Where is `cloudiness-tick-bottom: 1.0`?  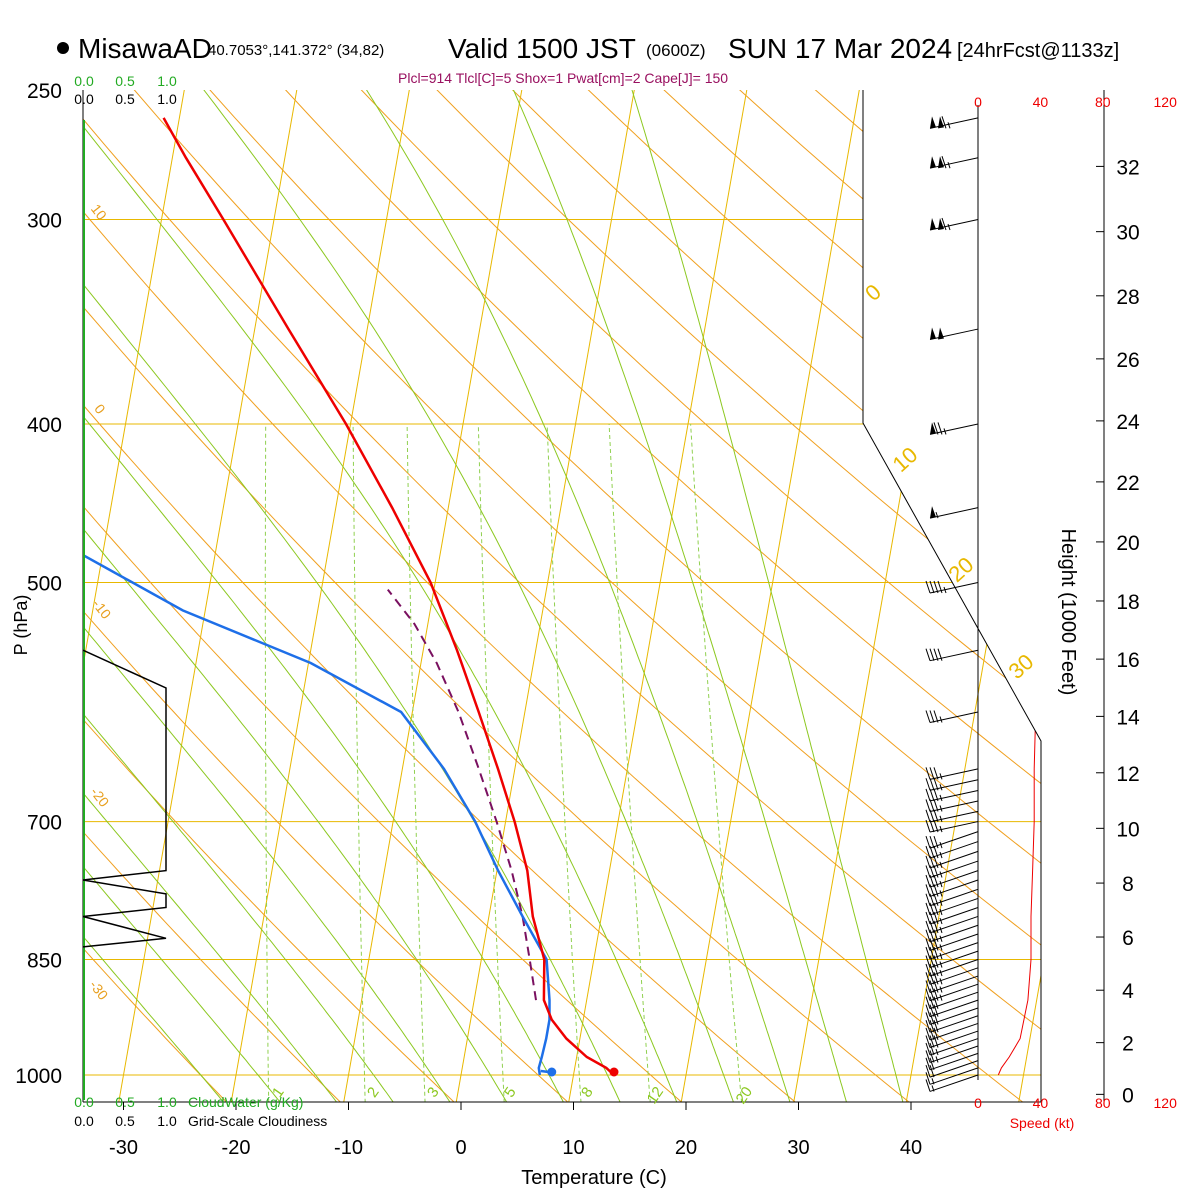 cloudiness-tick-bottom: 1.0 is located at coordinates (167, 1121).